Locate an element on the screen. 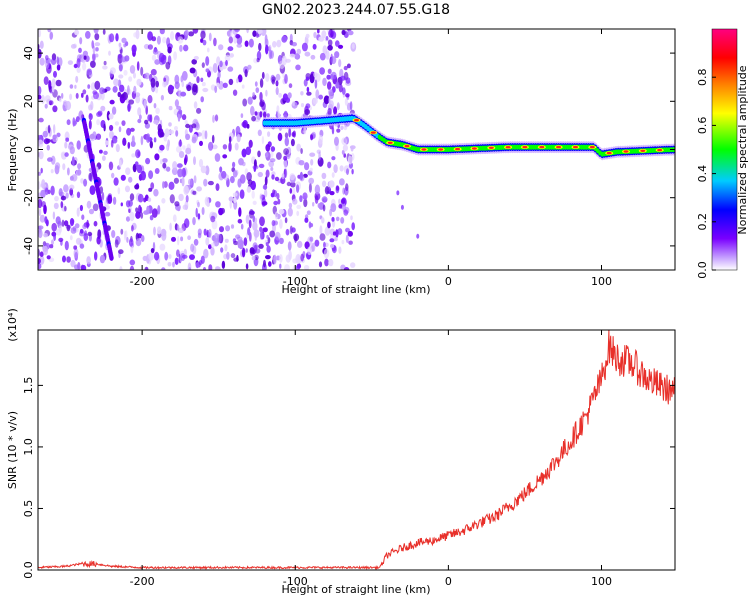 This screenshot has width=750, height=600. top-x-tick-label: -200 is located at coordinates (142, 281).